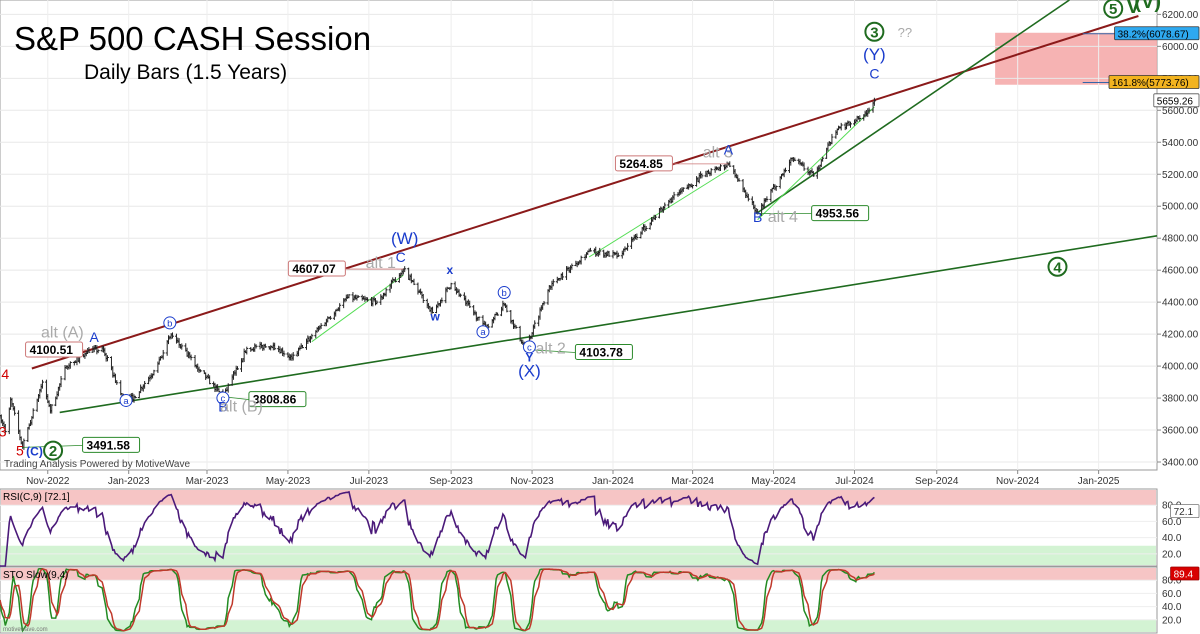  Describe the element at coordinates (48, 481) in the screenshot. I see `x-tick-label: Nov-2022` at that location.